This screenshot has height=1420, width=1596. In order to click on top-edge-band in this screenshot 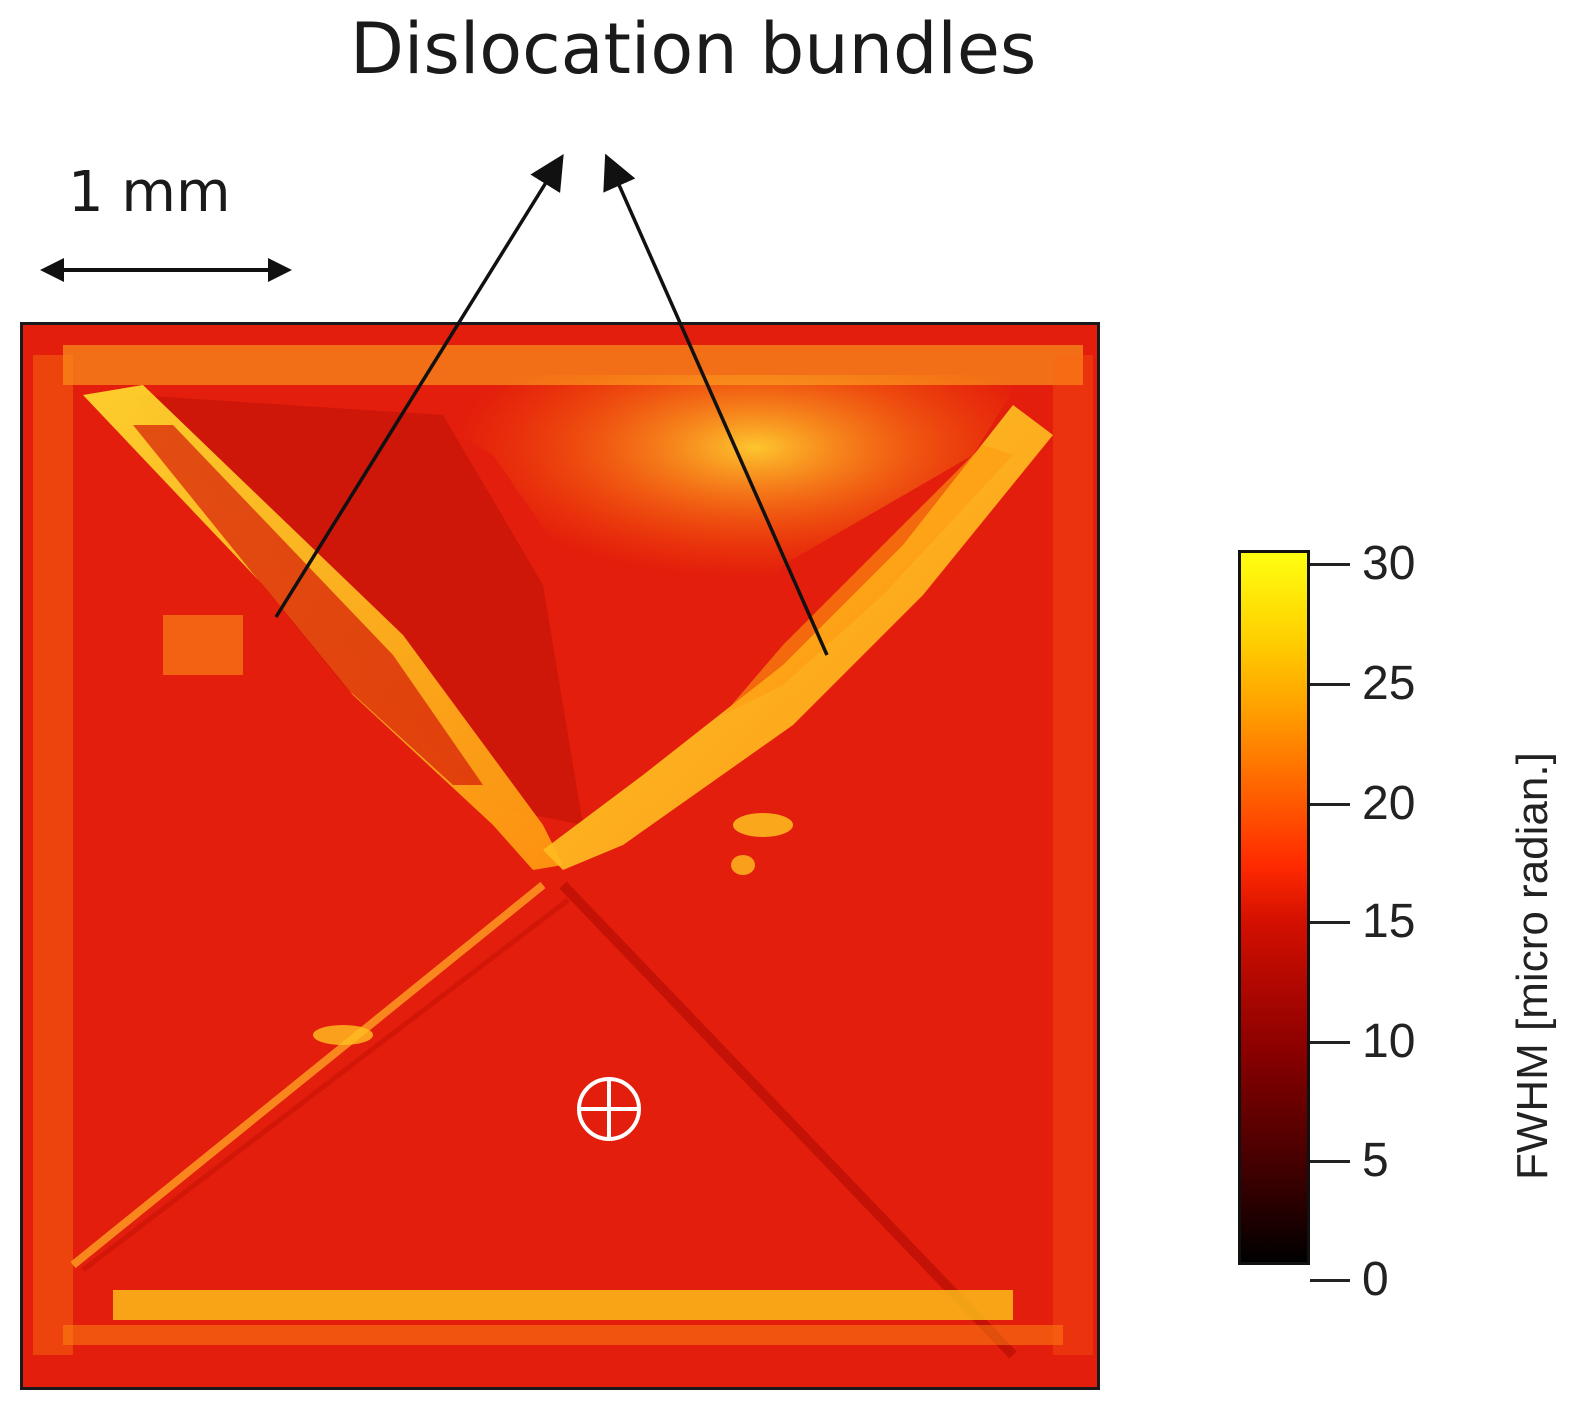, I will do `click(573, 365)`.